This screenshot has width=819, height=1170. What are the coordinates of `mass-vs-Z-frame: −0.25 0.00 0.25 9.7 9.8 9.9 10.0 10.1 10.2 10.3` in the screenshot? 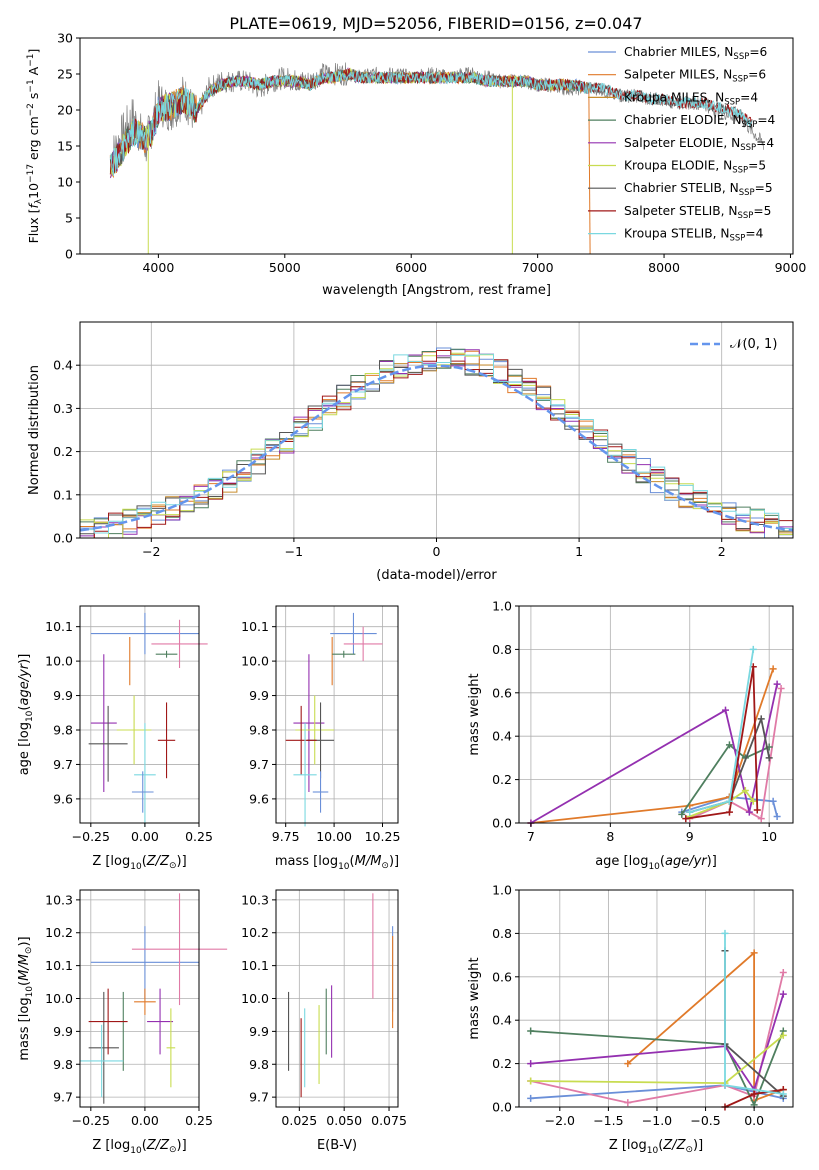 It's located at (129, 1008).